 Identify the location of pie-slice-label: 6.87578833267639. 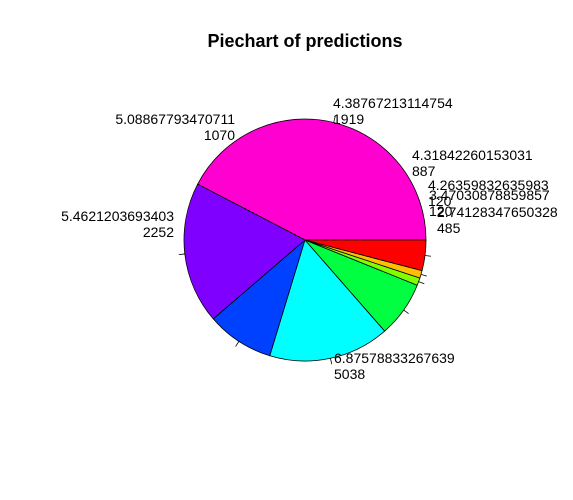
(394, 358).